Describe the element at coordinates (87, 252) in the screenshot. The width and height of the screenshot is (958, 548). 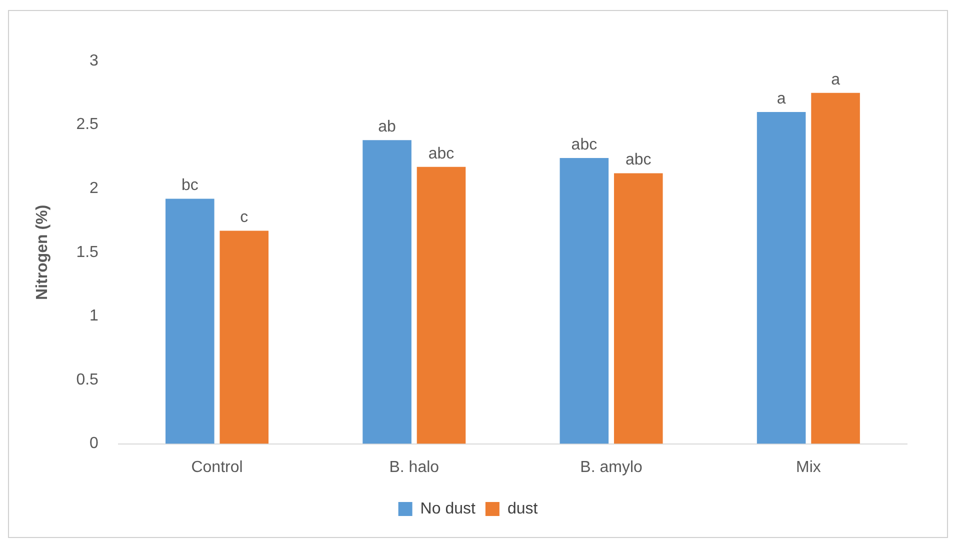
I see `y-tick-label: 1.5` at that location.